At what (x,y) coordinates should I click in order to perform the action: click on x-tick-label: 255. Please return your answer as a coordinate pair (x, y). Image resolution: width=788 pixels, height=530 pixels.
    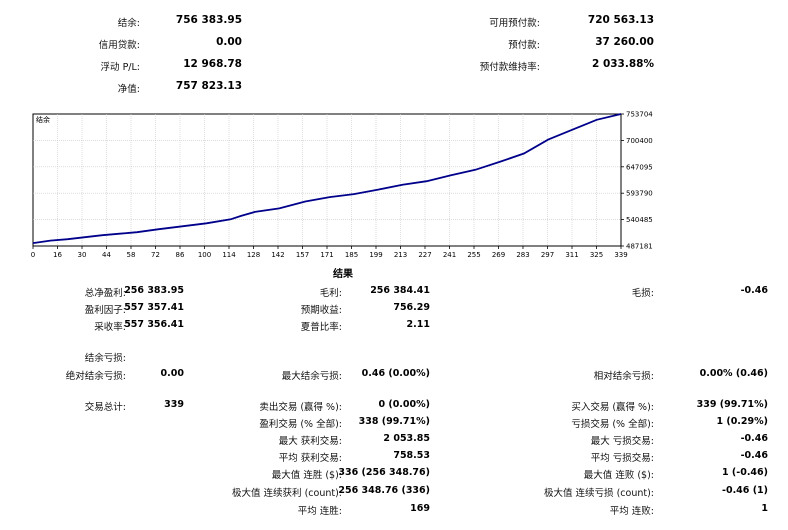
    Looking at the image, I should click on (473, 255).